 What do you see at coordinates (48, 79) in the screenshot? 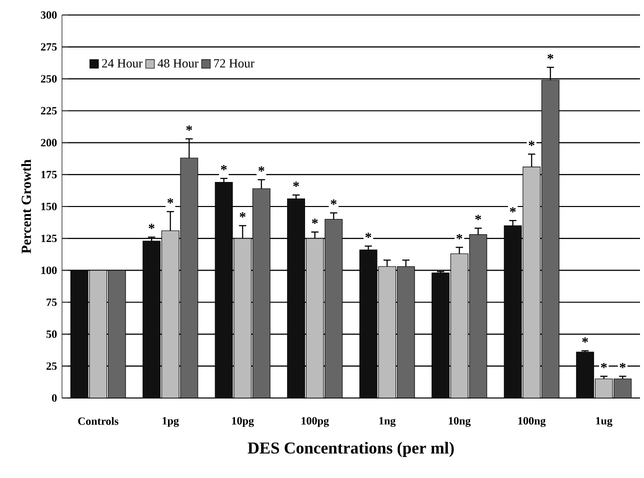
I see `y-tick-label: 250` at bounding box center [48, 79].